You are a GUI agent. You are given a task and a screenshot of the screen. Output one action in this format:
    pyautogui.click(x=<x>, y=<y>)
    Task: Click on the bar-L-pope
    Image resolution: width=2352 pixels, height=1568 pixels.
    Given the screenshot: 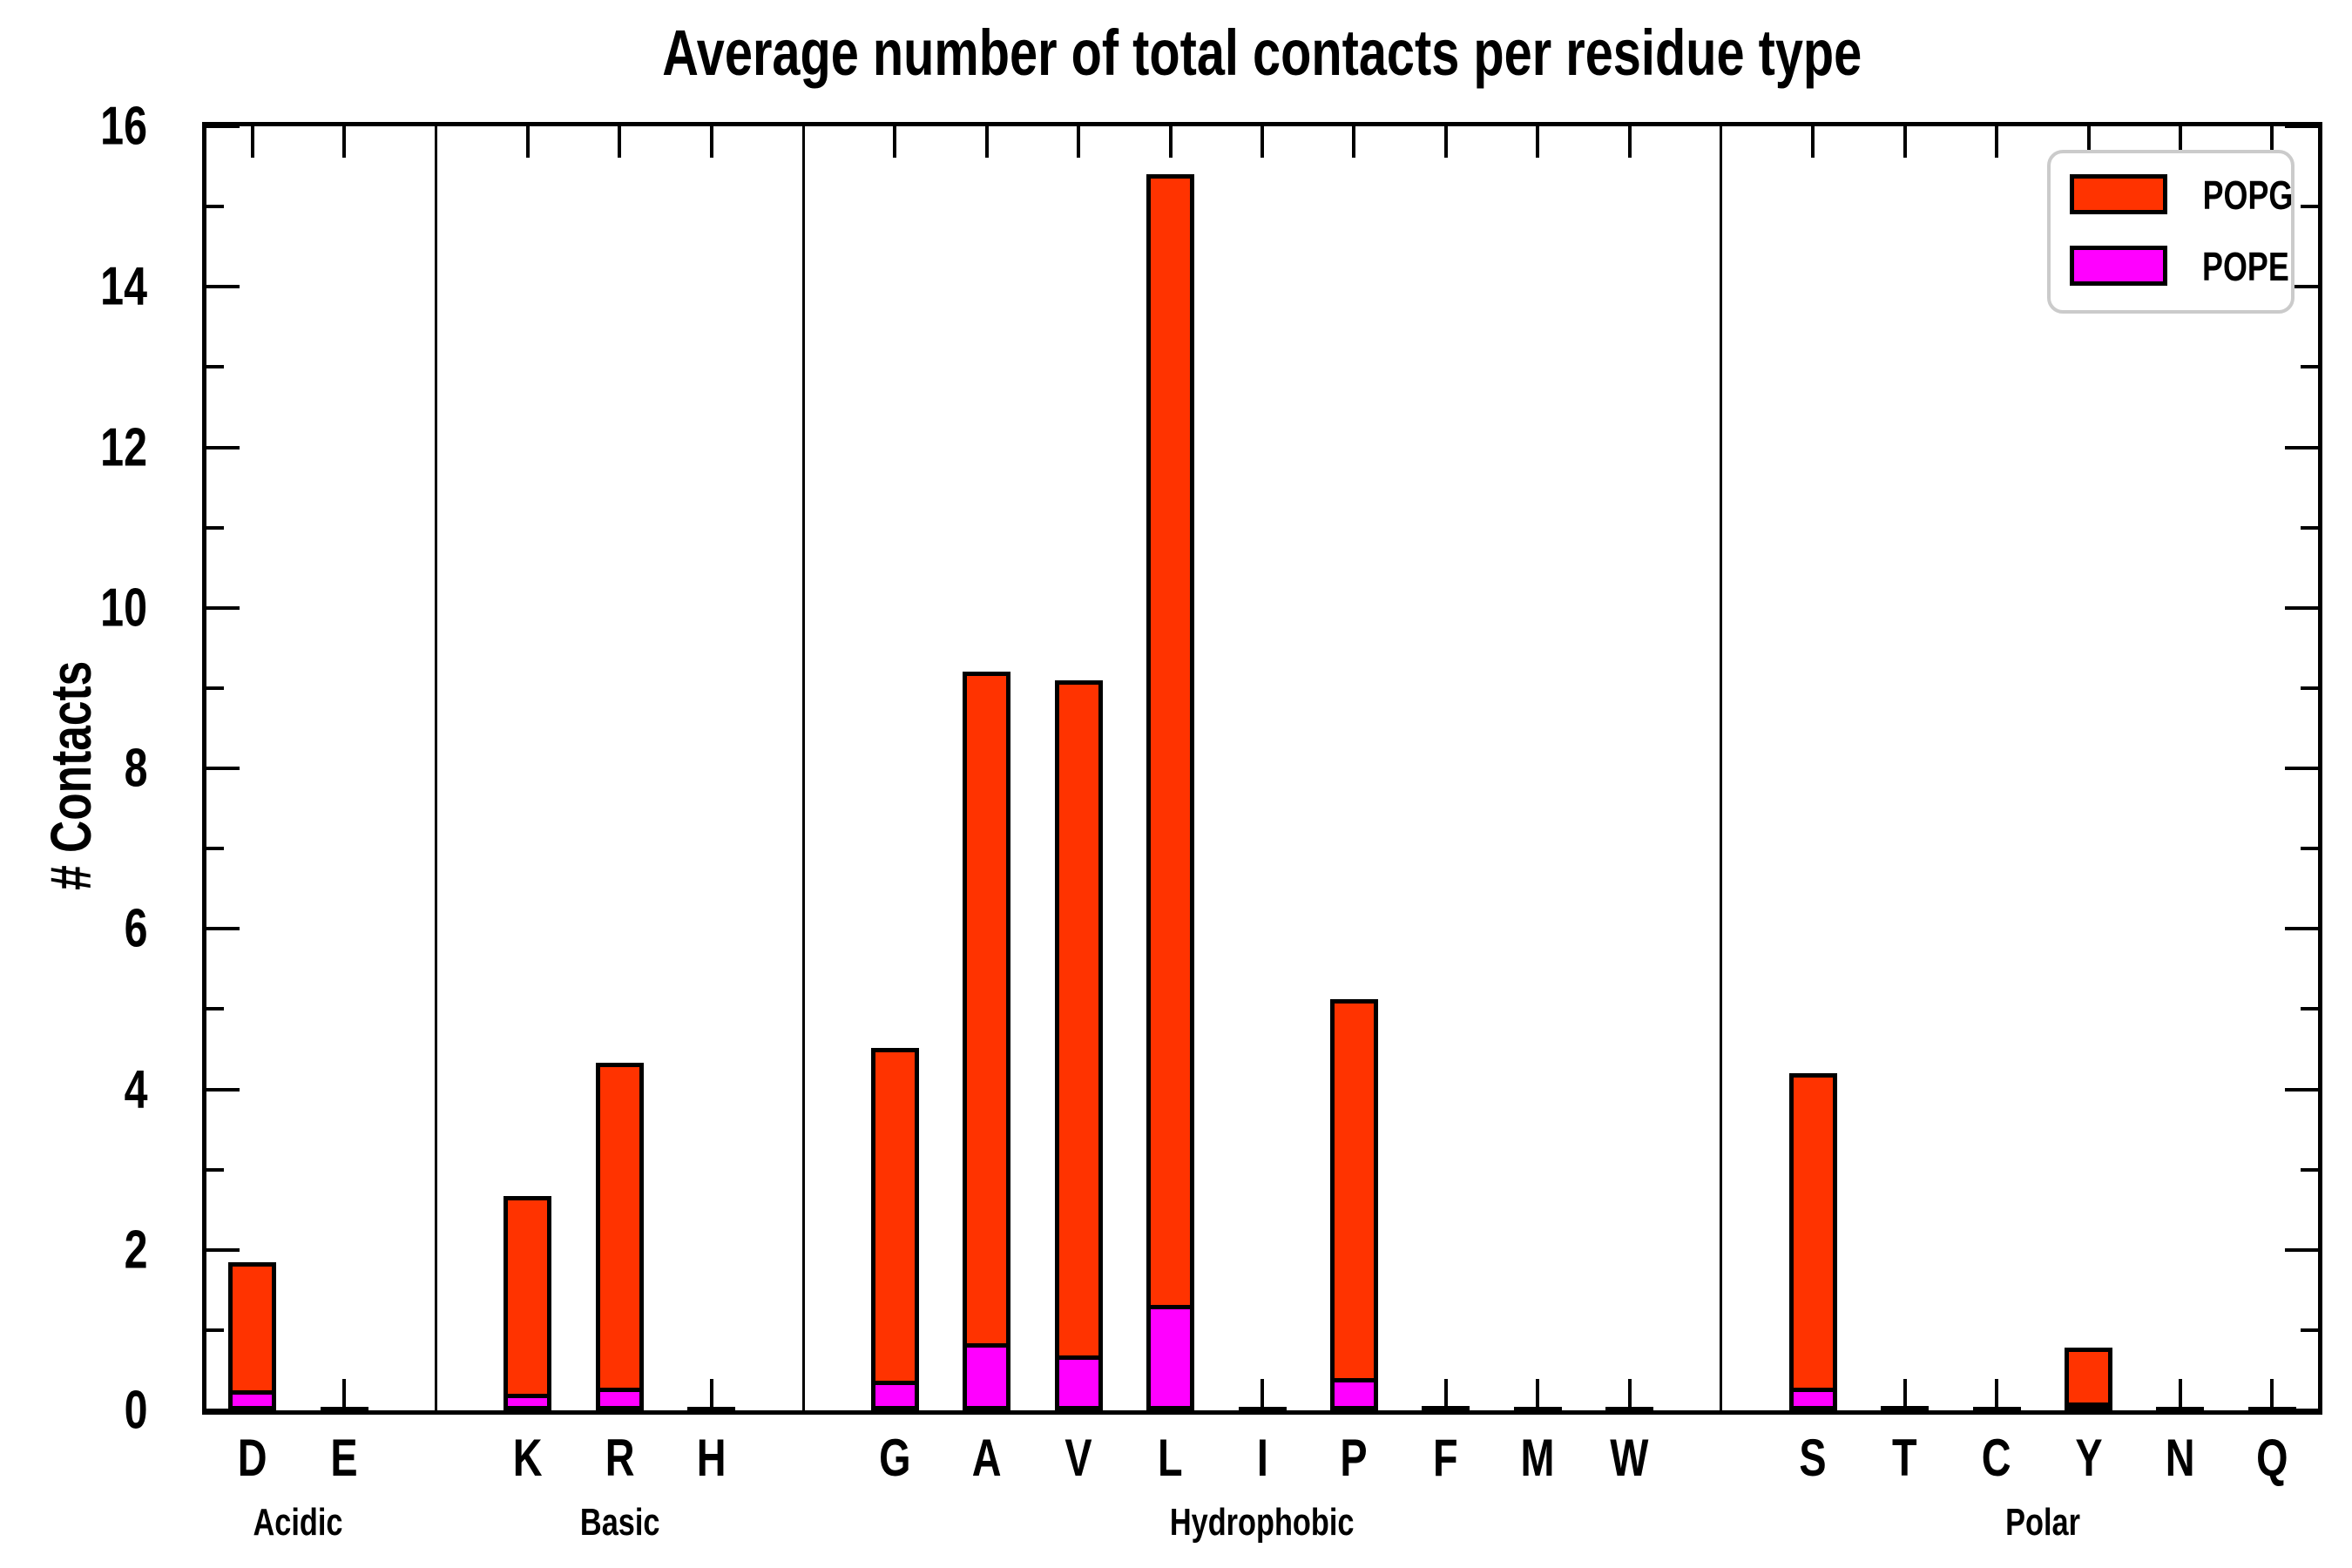 What is the action you would take?
    pyautogui.click(x=1171, y=1359)
    